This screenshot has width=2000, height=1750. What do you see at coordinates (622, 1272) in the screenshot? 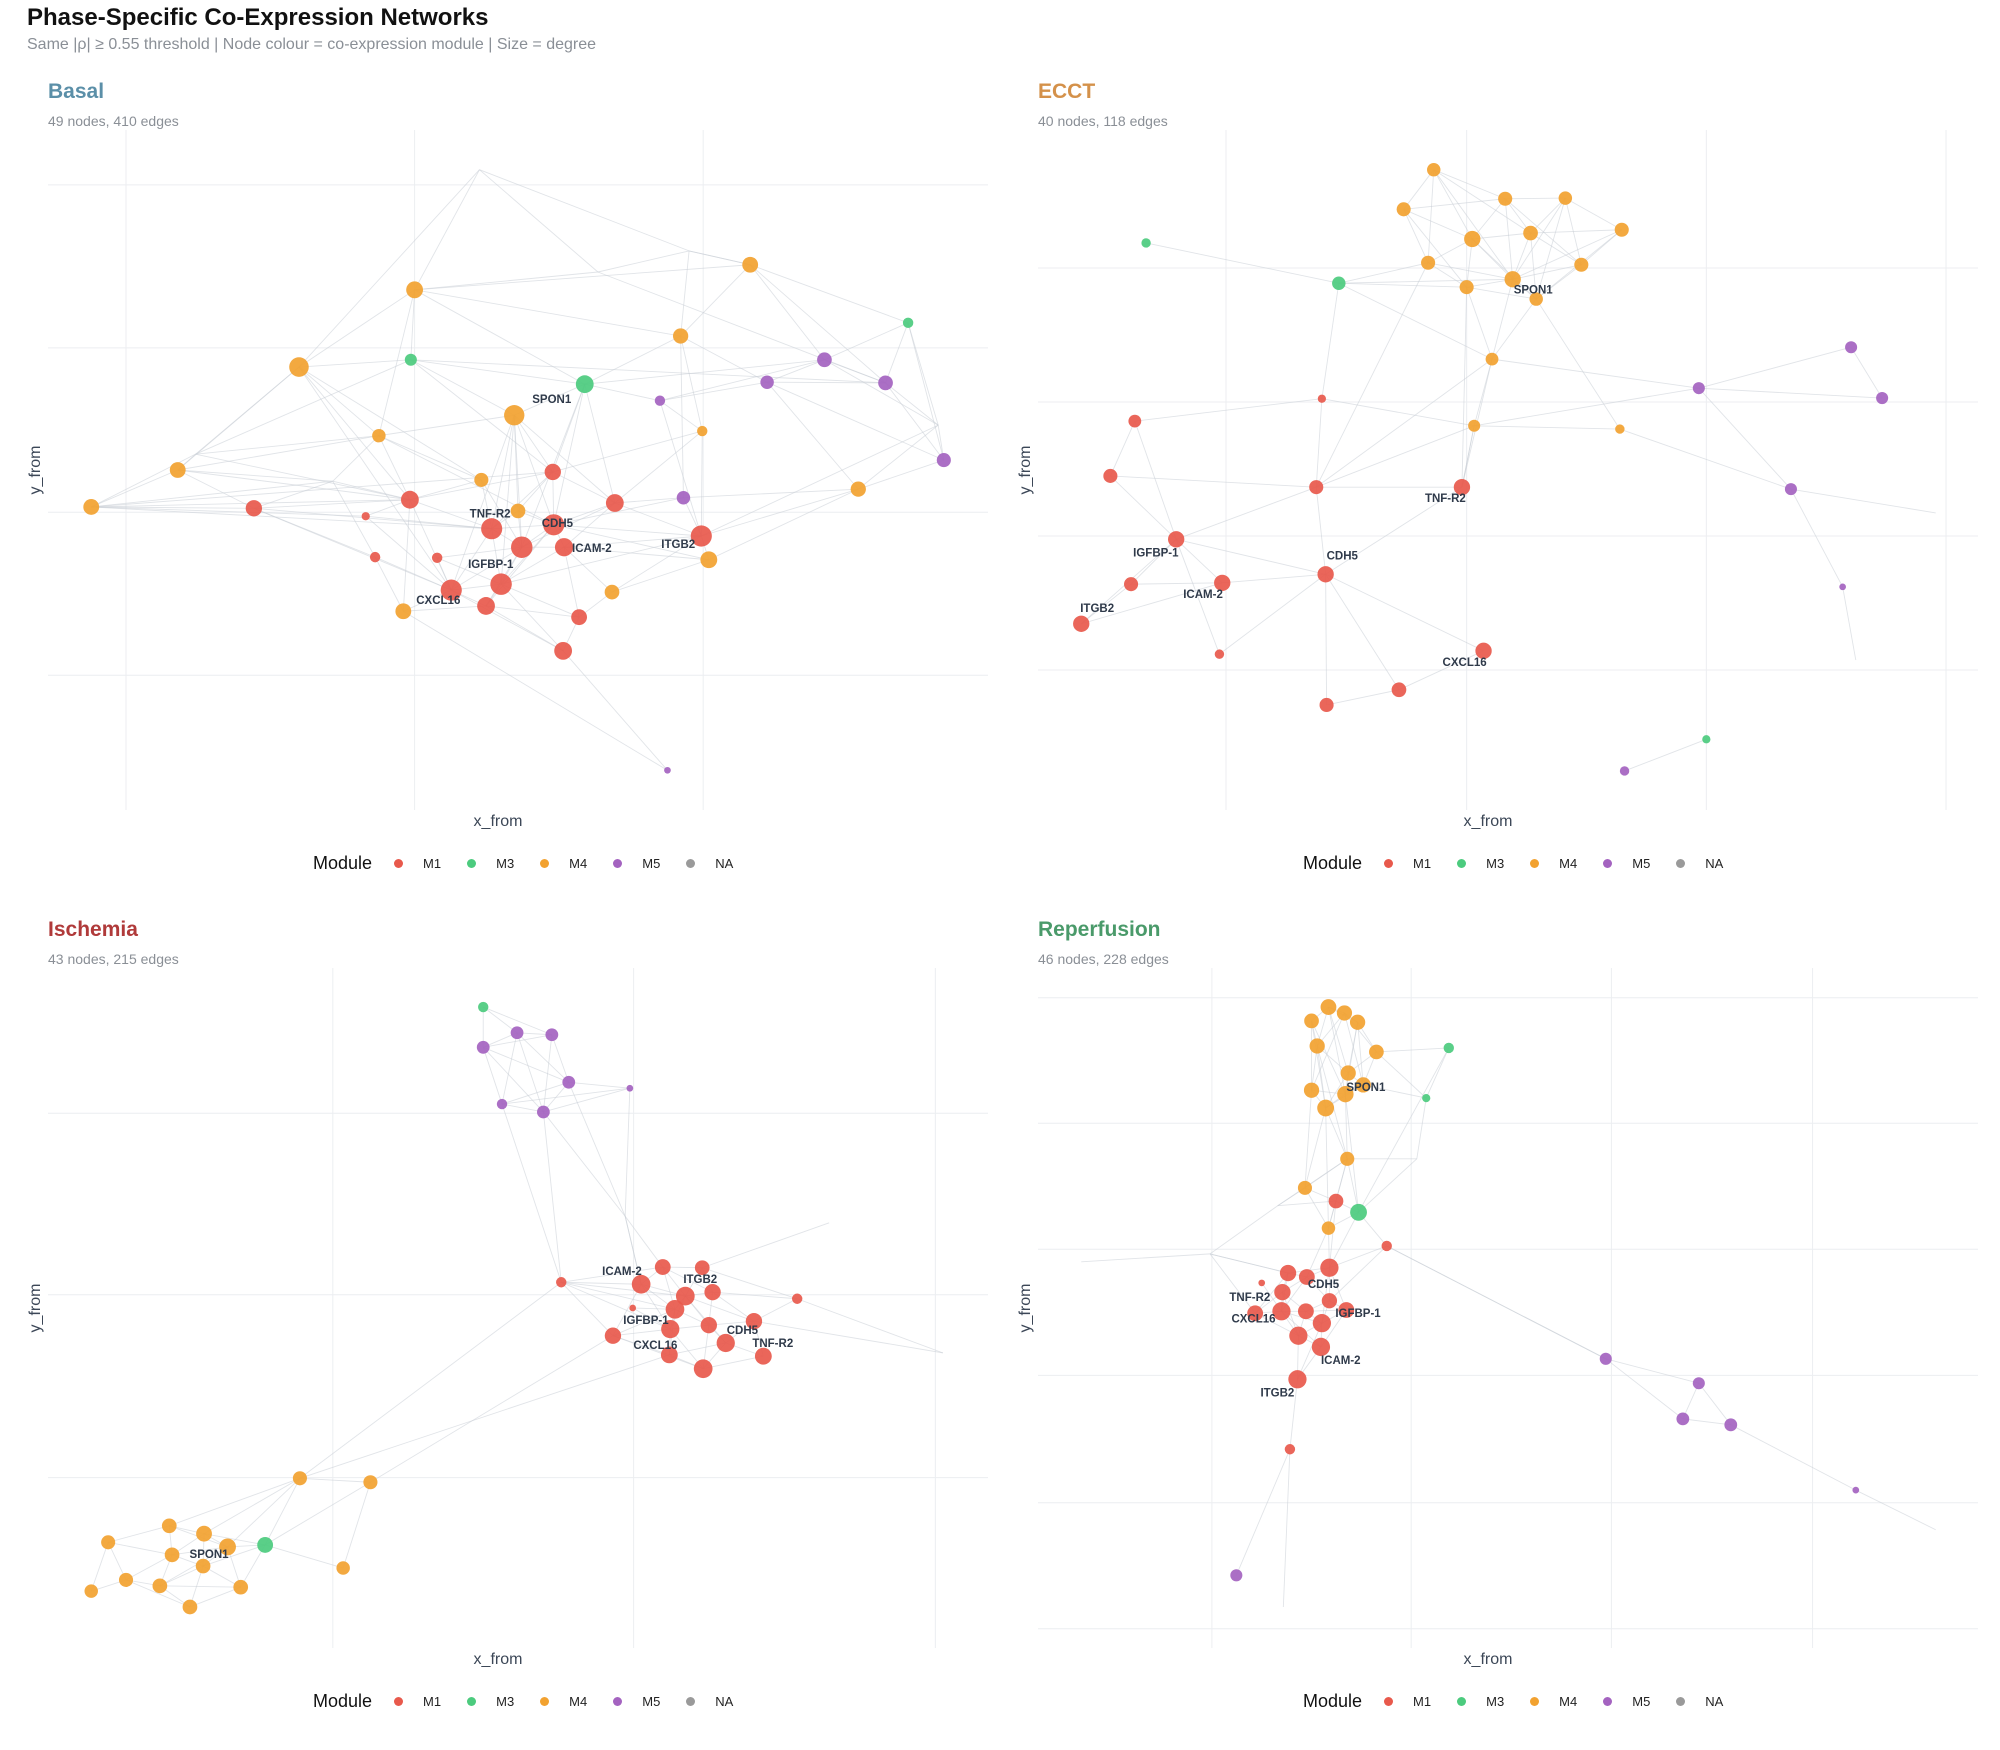
I see `node-label: ICAM-2` at bounding box center [622, 1272].